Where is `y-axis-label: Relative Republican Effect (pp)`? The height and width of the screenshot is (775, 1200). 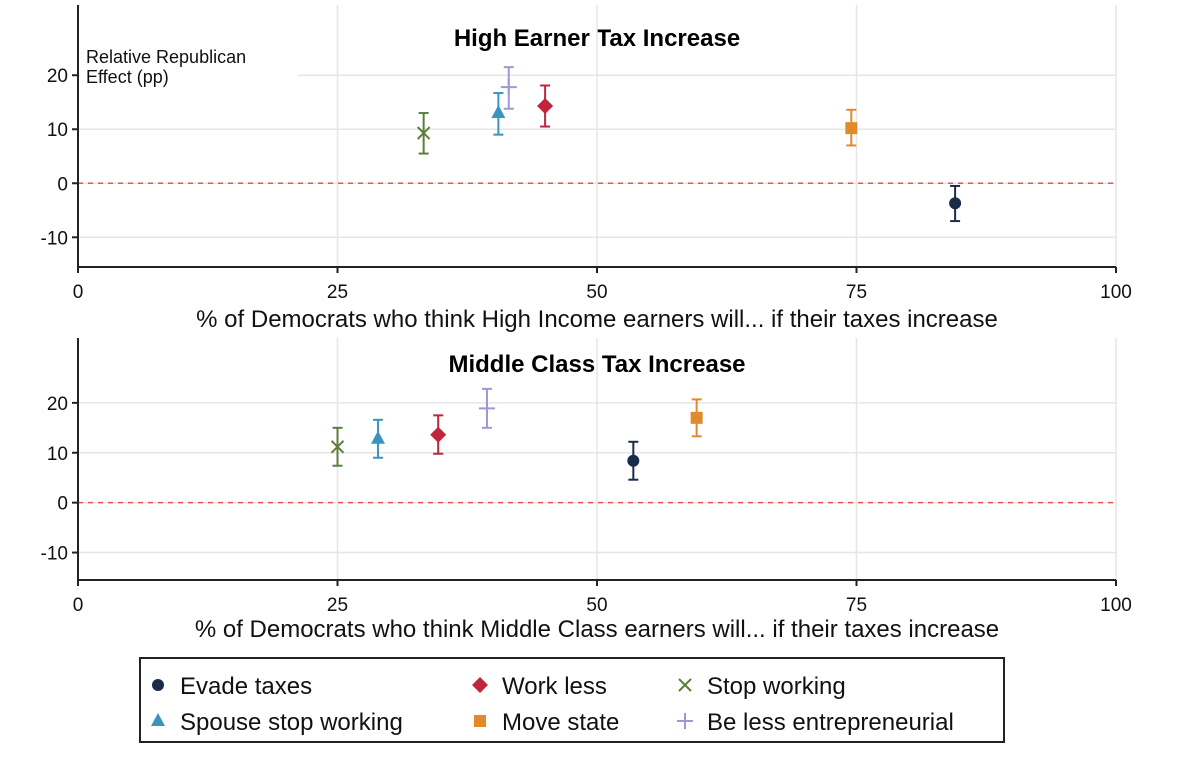 y-axis-label: Relative Republican Effect (pp) is located at coordinates (168, 67).